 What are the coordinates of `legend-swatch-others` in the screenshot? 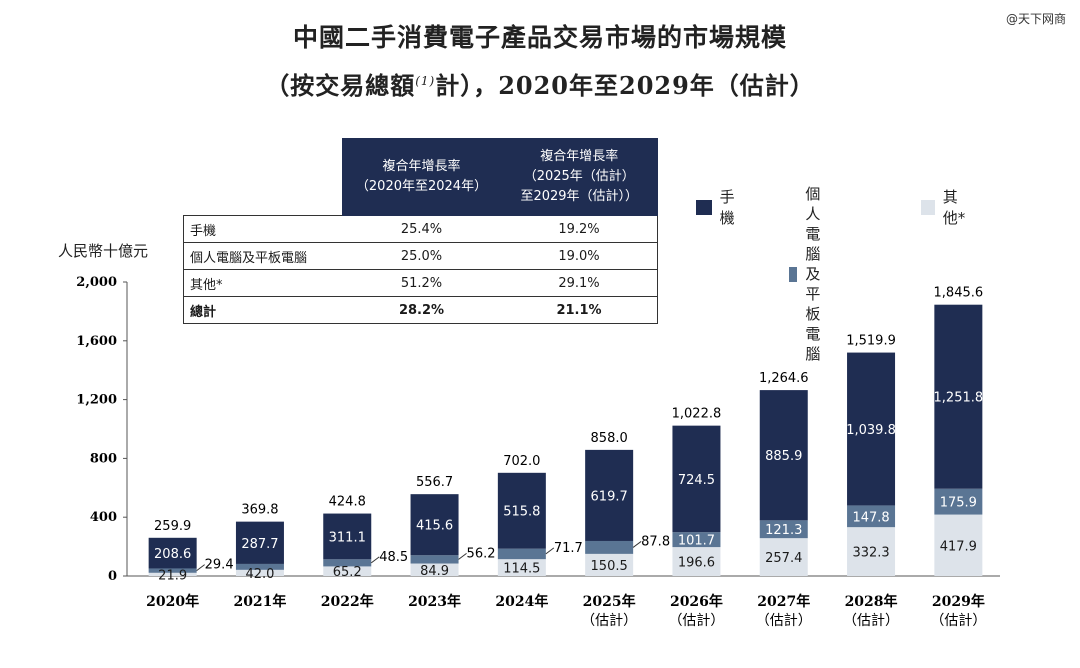 It's located at (928, 207).